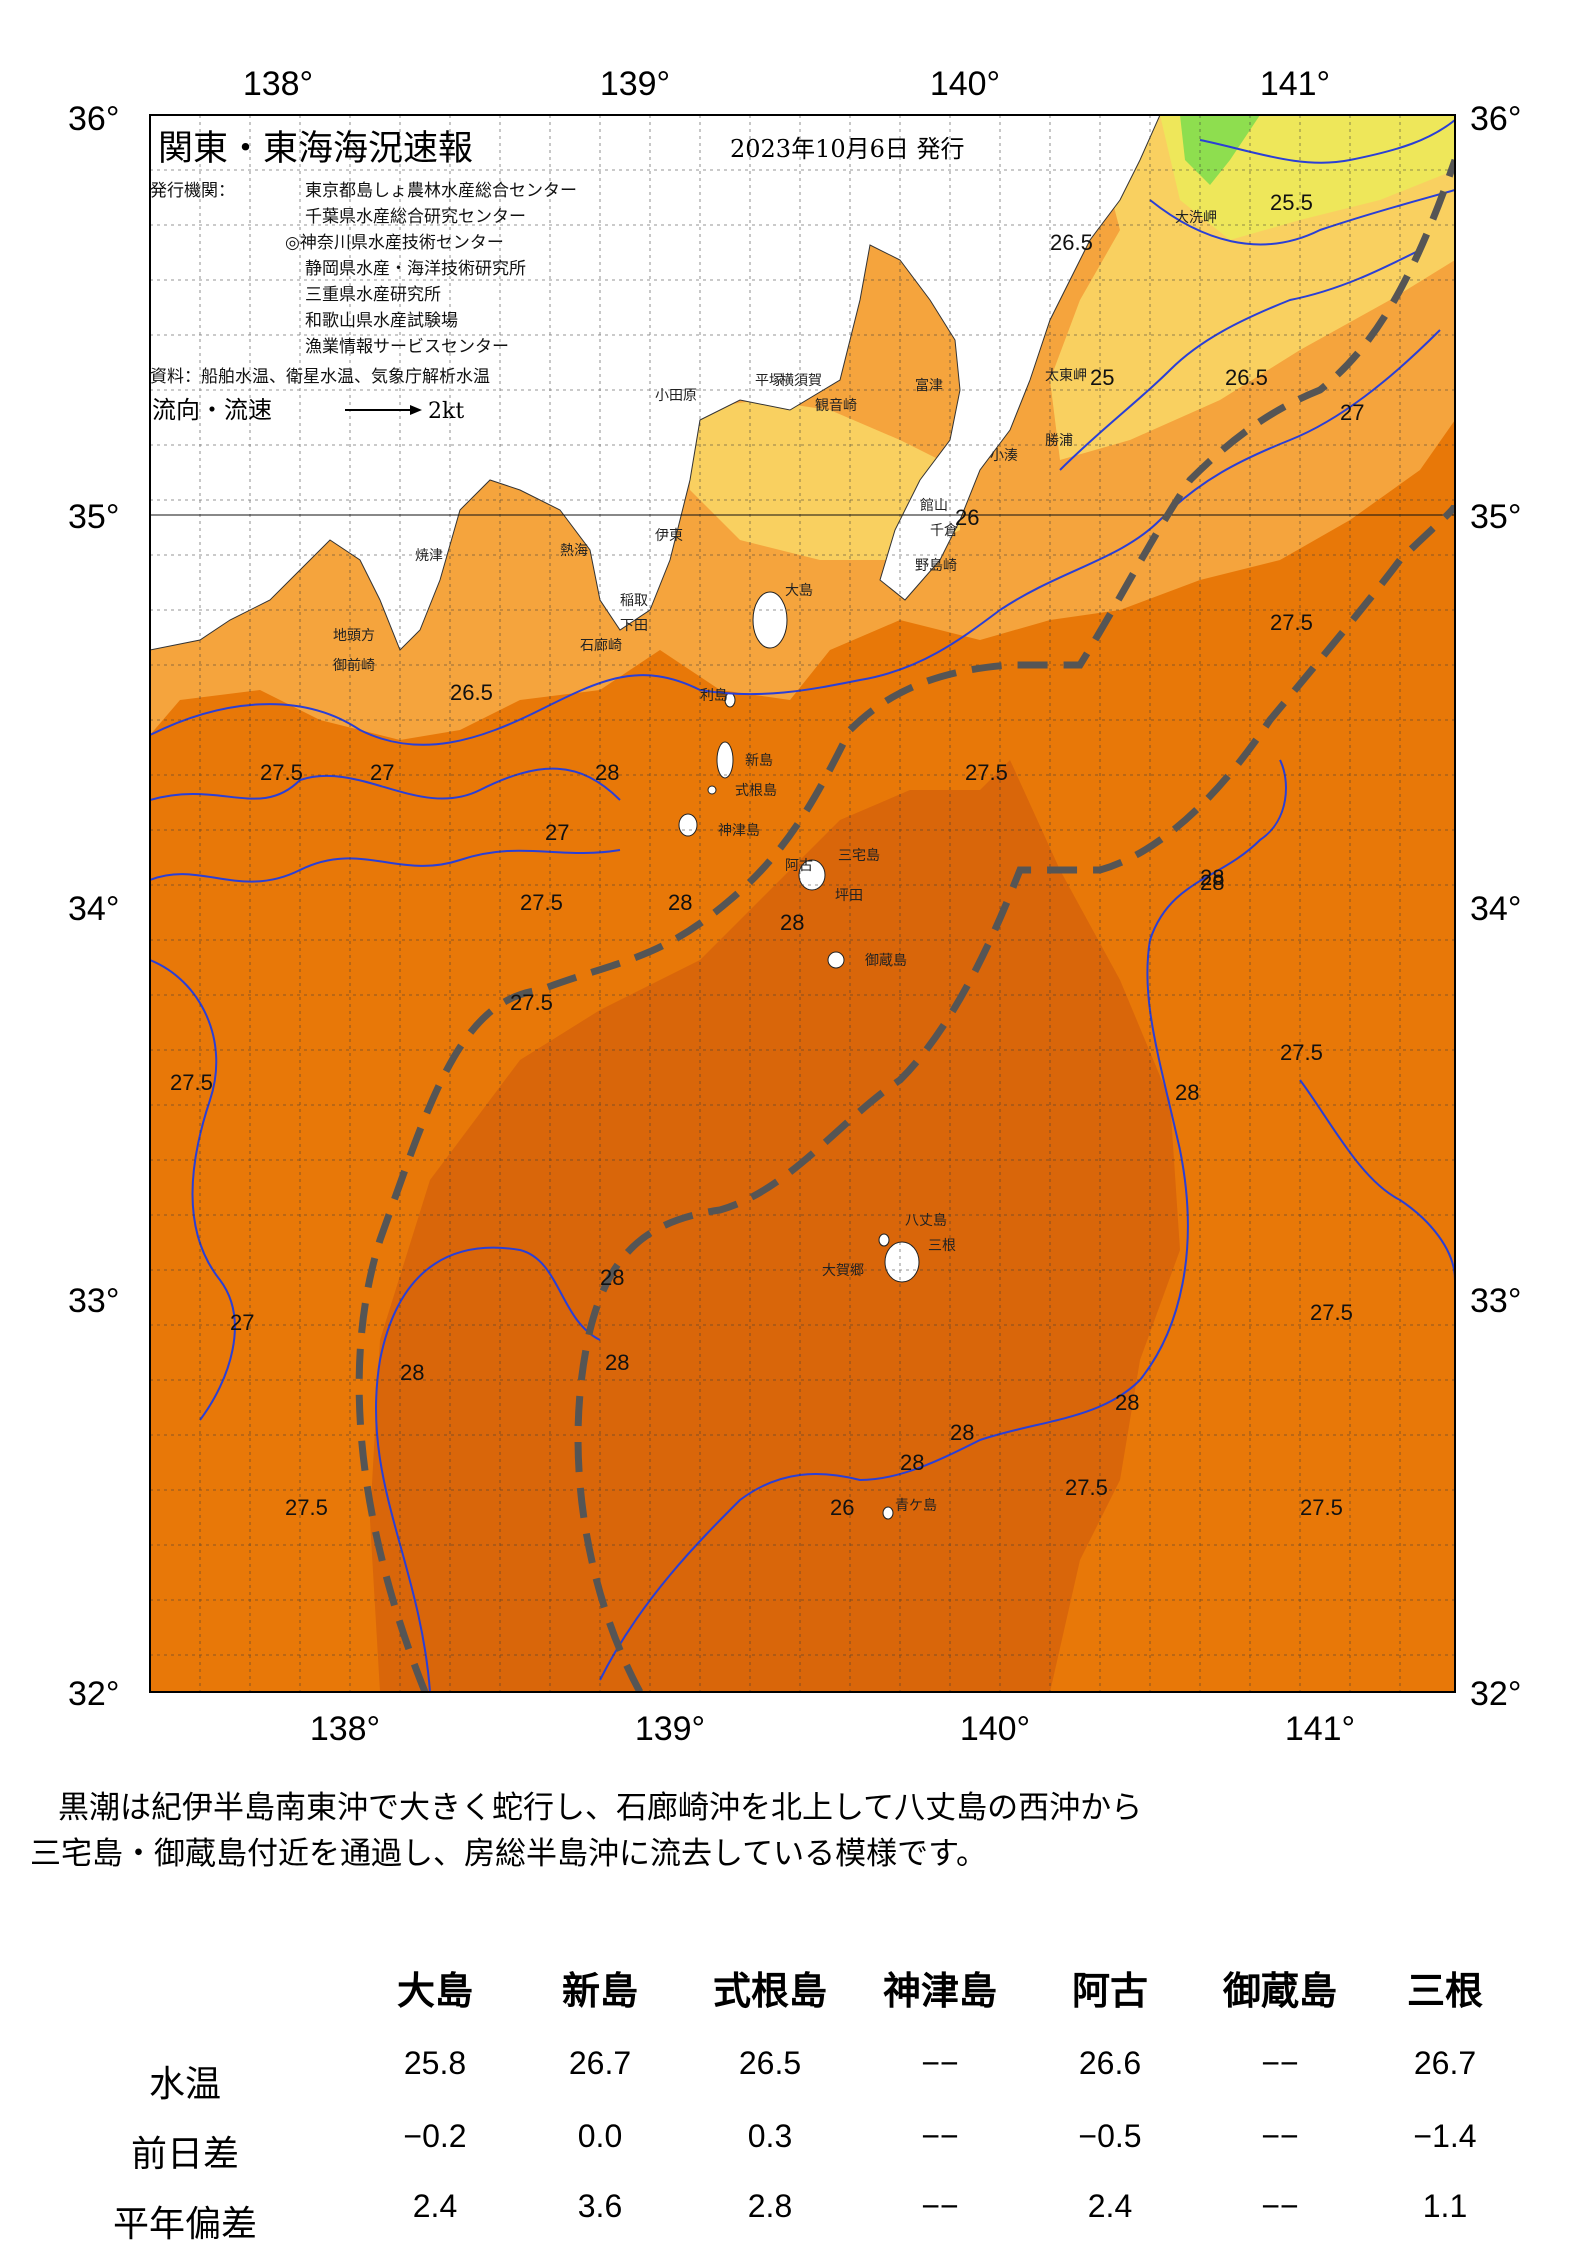 The height and width of the screenshot is (2255, 1596). Describe the element at coordinates (770, 2206) in the screenshot. I see `table-cell: 2.8` at that location.